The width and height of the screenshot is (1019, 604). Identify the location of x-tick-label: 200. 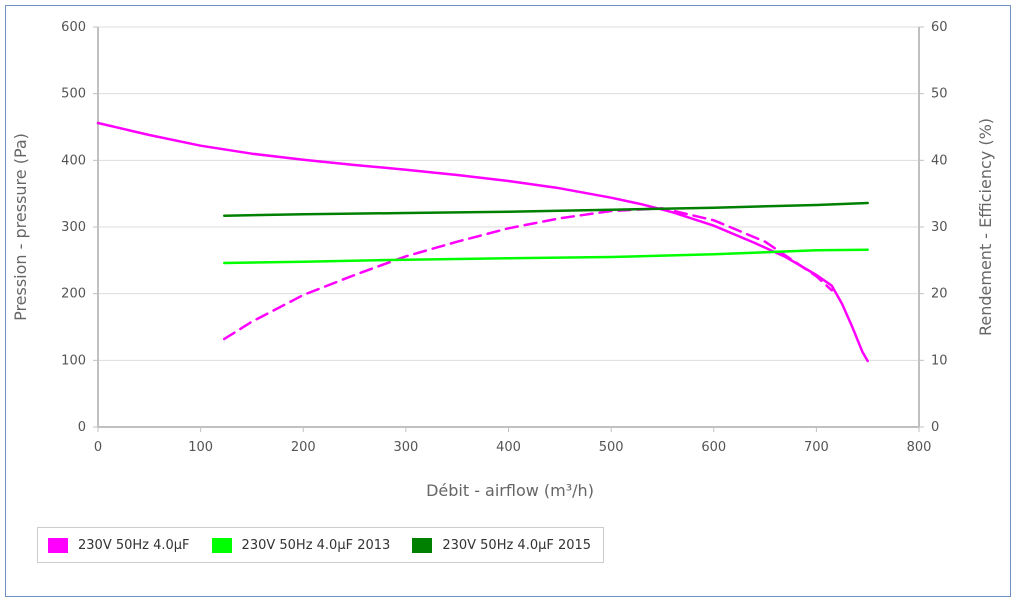
(303, 447).